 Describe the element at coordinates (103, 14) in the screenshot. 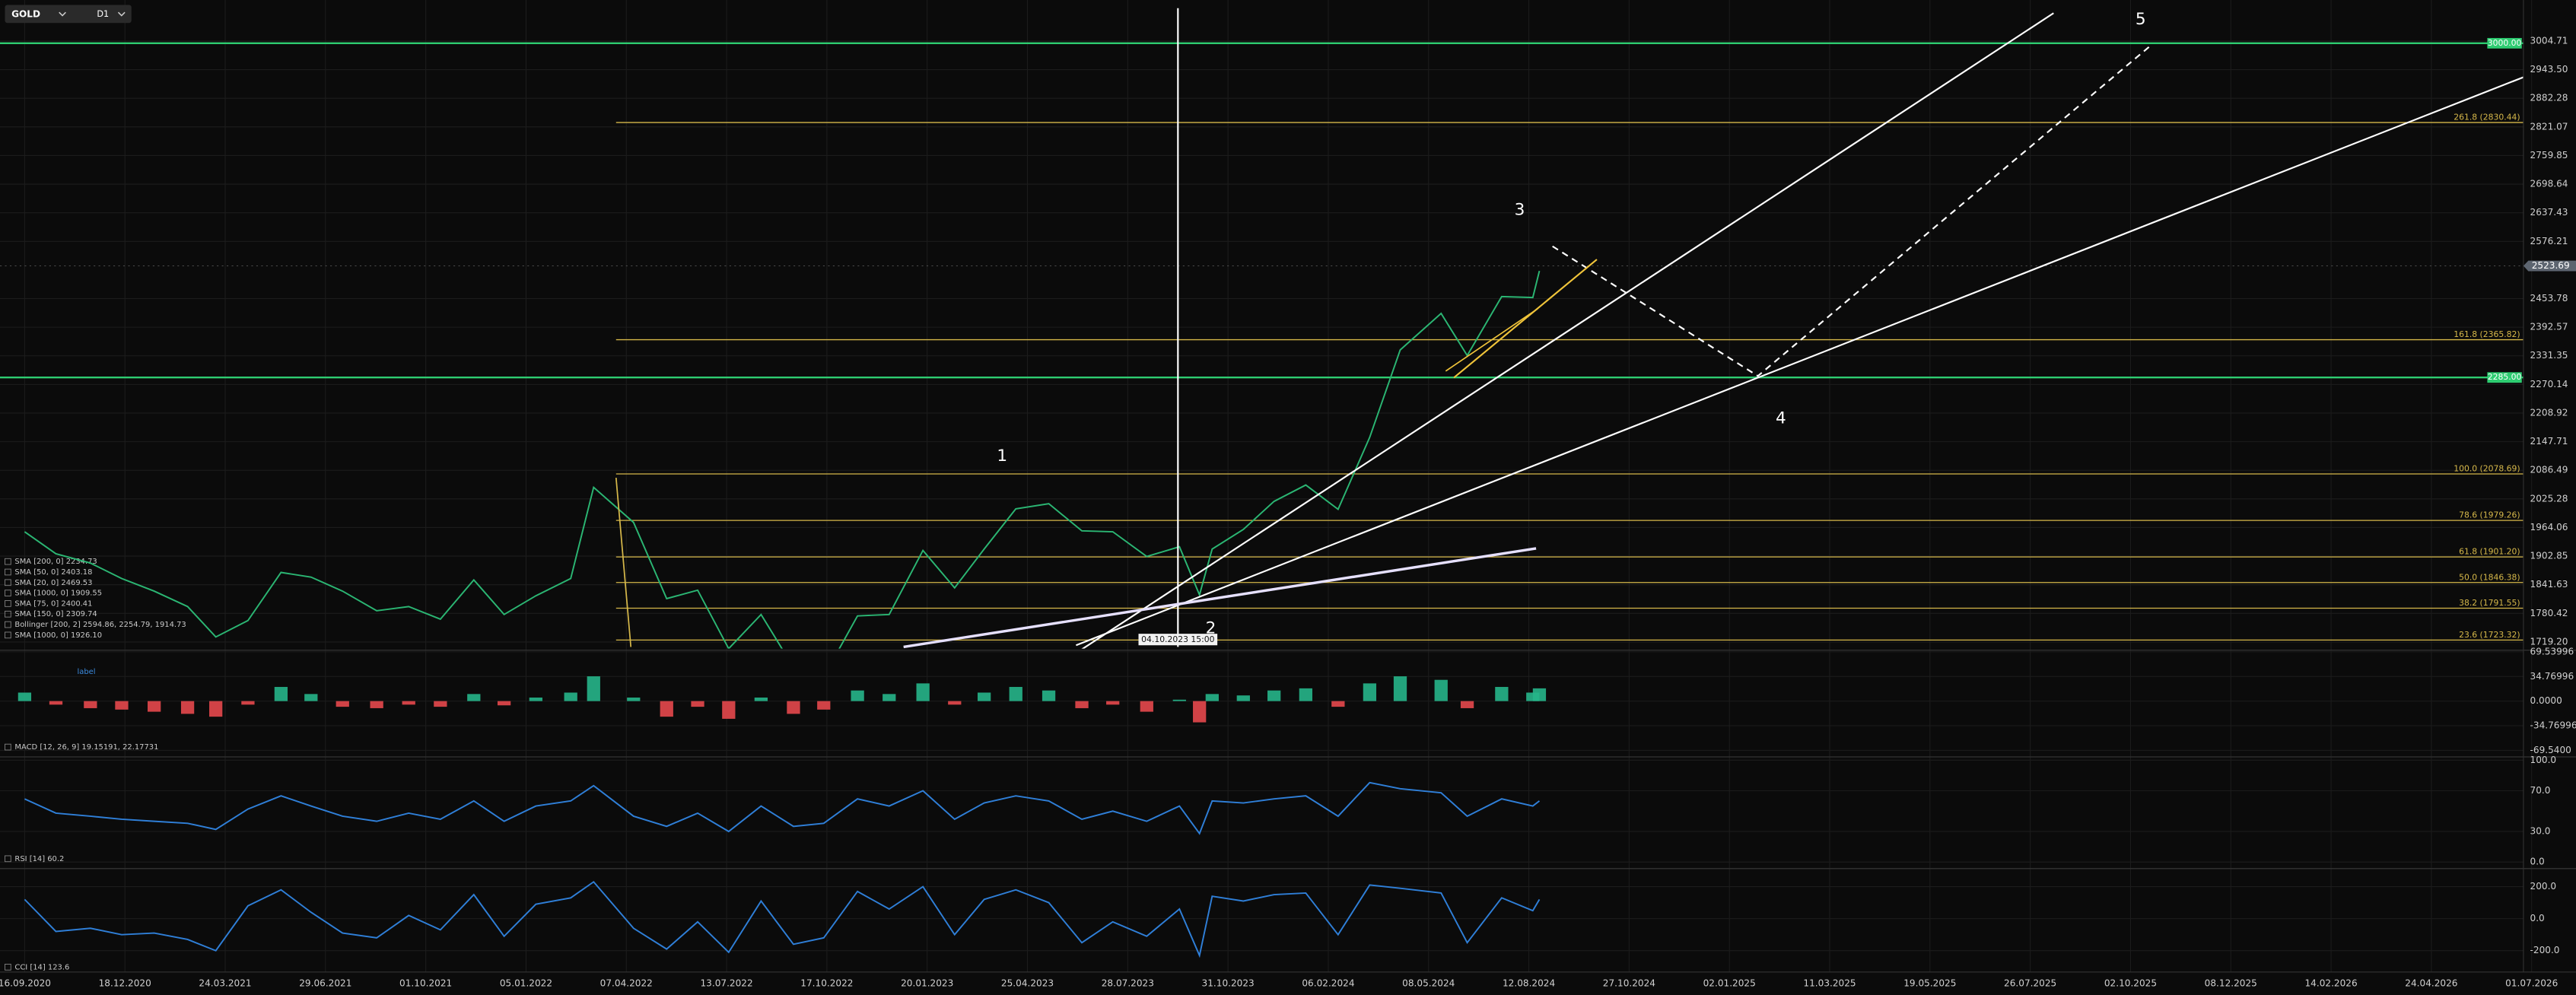

I see `timeframe: D1` at that location.